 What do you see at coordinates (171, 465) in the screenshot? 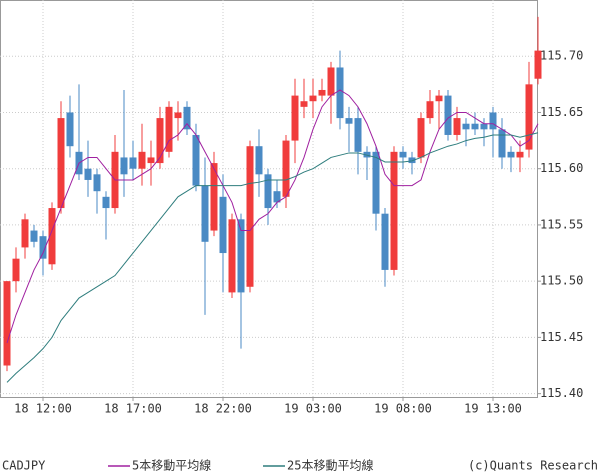
I see `legend-label: 5本移動平均線` at bounding box center [171, 465].